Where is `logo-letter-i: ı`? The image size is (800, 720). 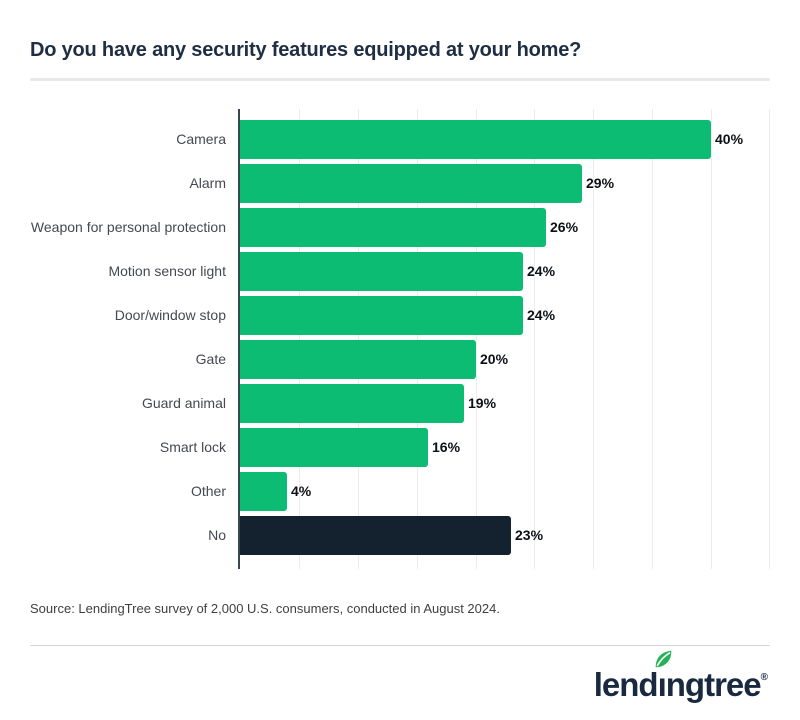 logo-letter-i: ı is located at coordinates (663, 676).